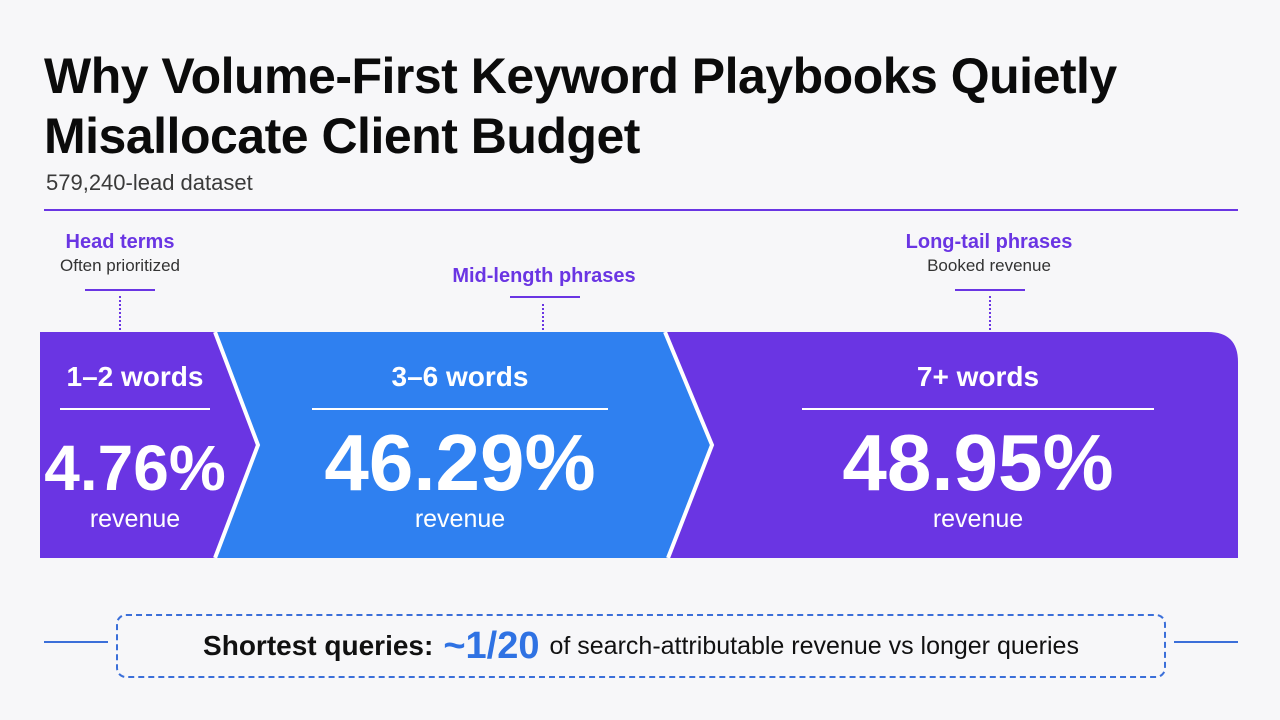  Describe the element at coordinates (459, 462) in the screenshot. I see `value-label: 46.29%` at that location.